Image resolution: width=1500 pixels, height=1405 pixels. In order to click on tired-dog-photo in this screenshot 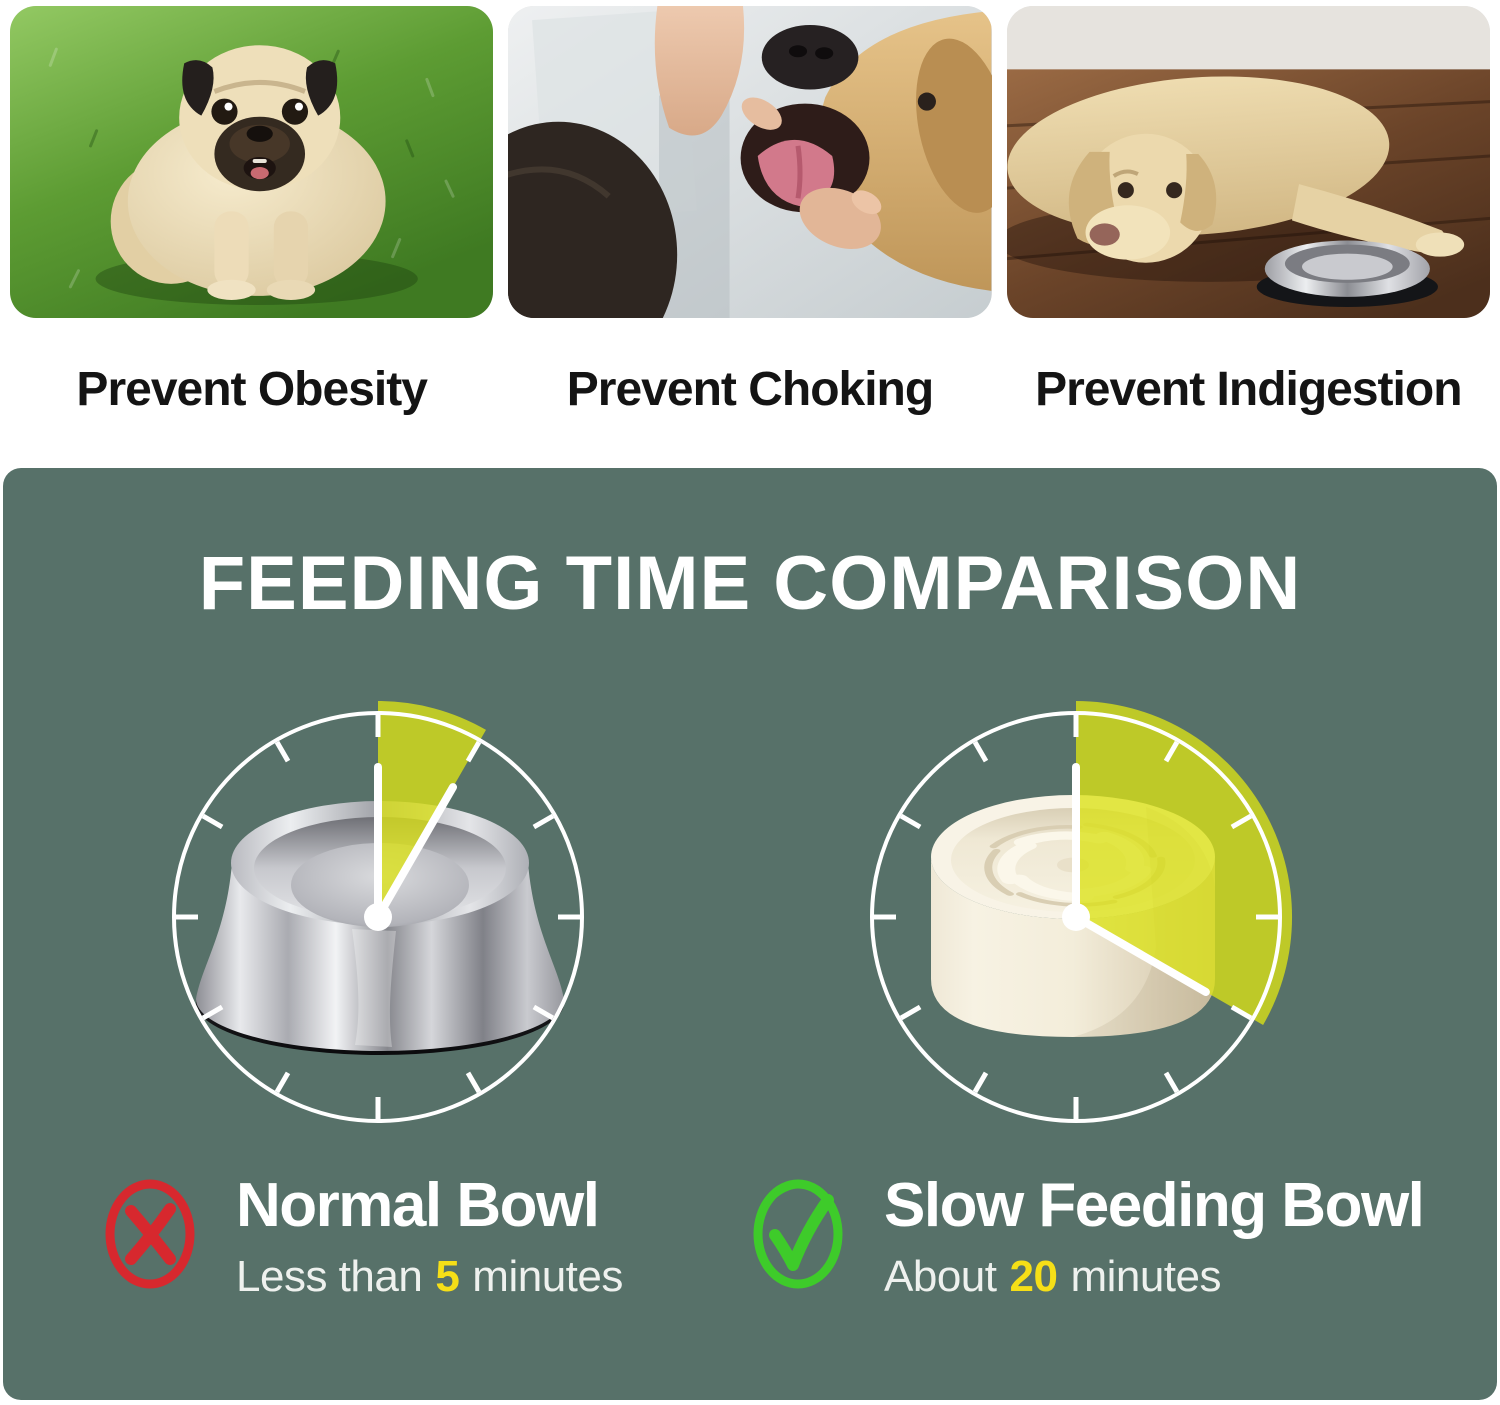, I will do `click(1248, 162)`.